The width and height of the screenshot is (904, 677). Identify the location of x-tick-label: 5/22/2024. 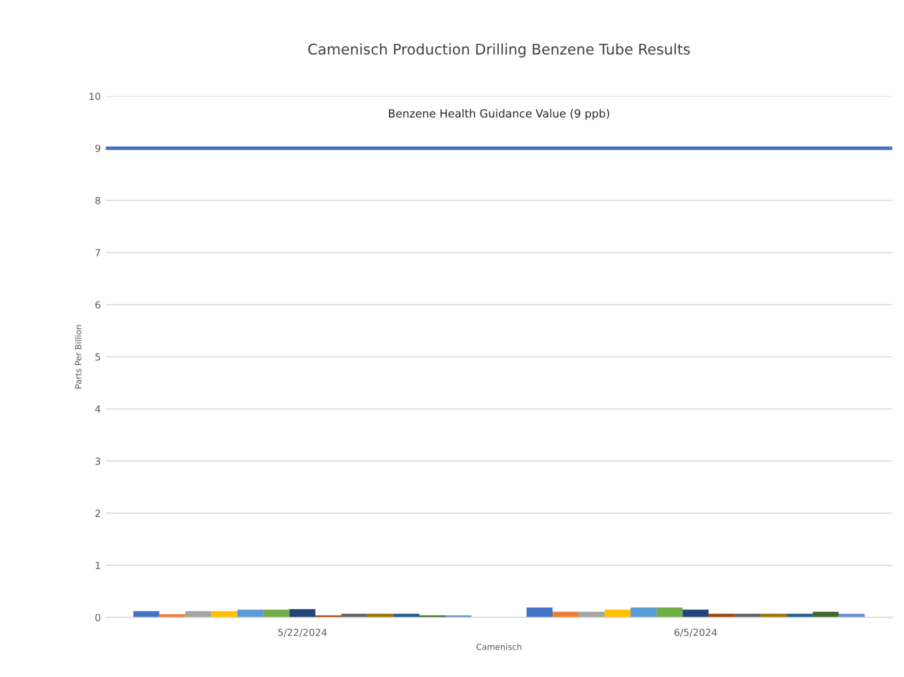
(302, 632).